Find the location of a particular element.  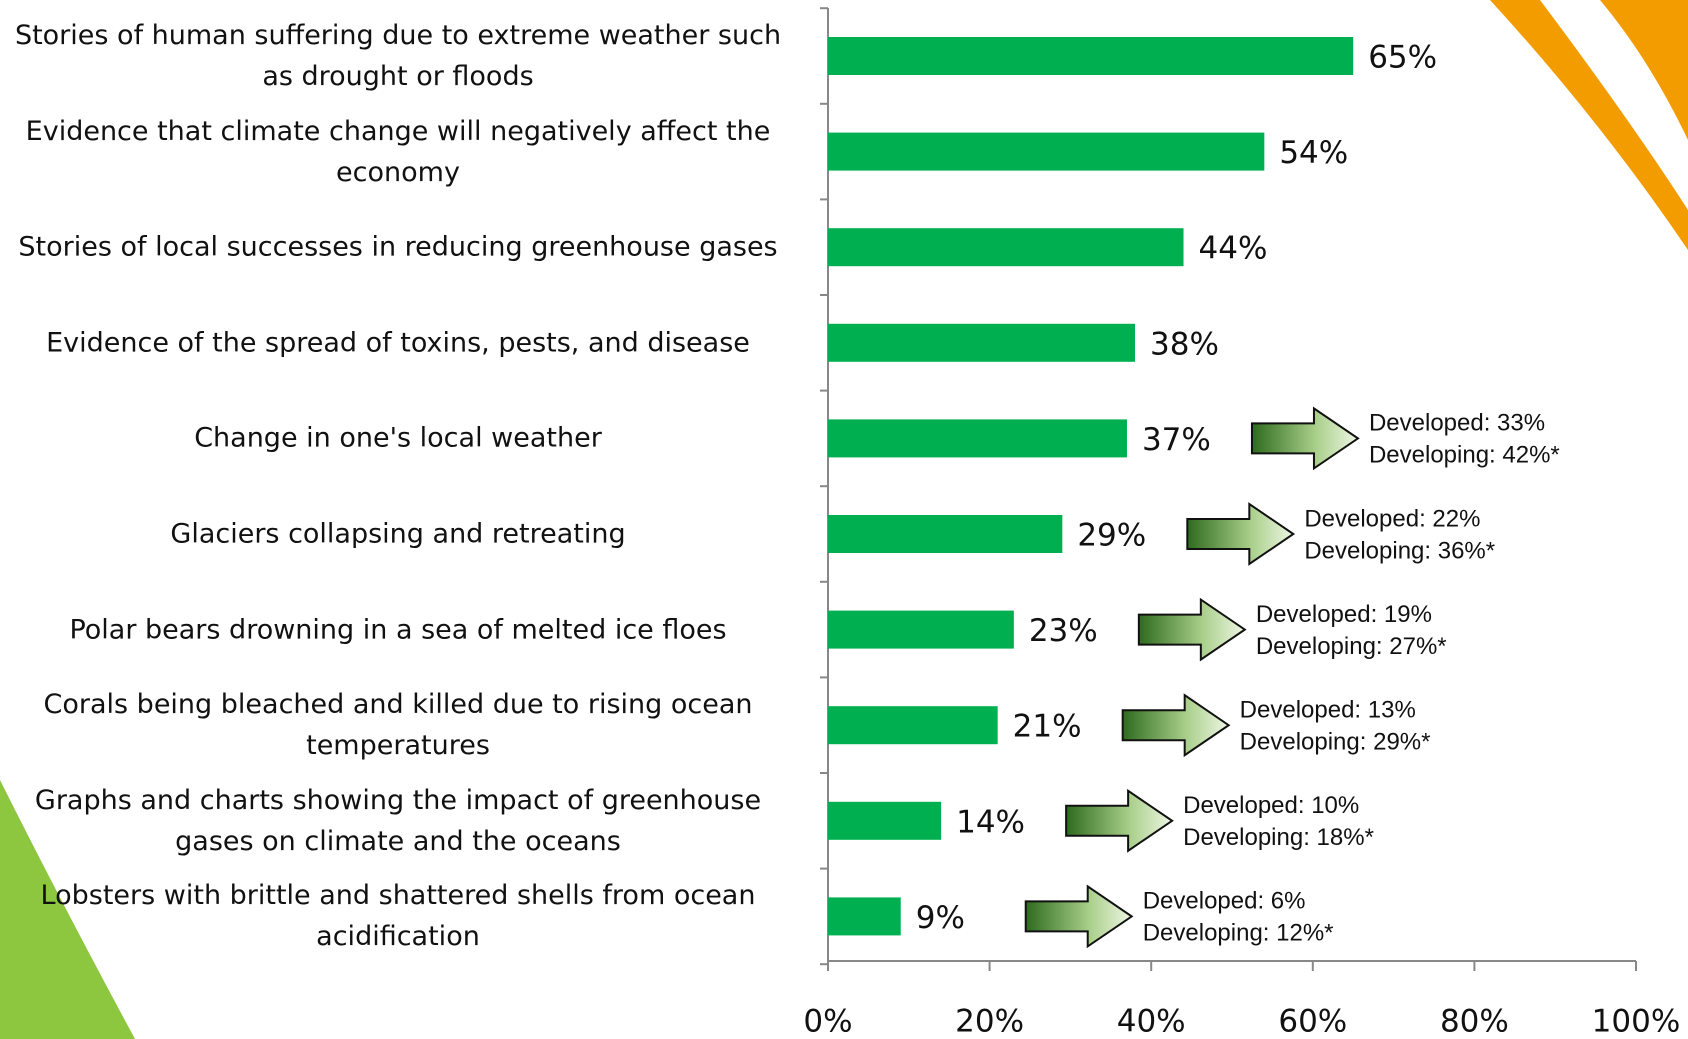

note: Developed: 33% is located at coordinates (1457, 423).